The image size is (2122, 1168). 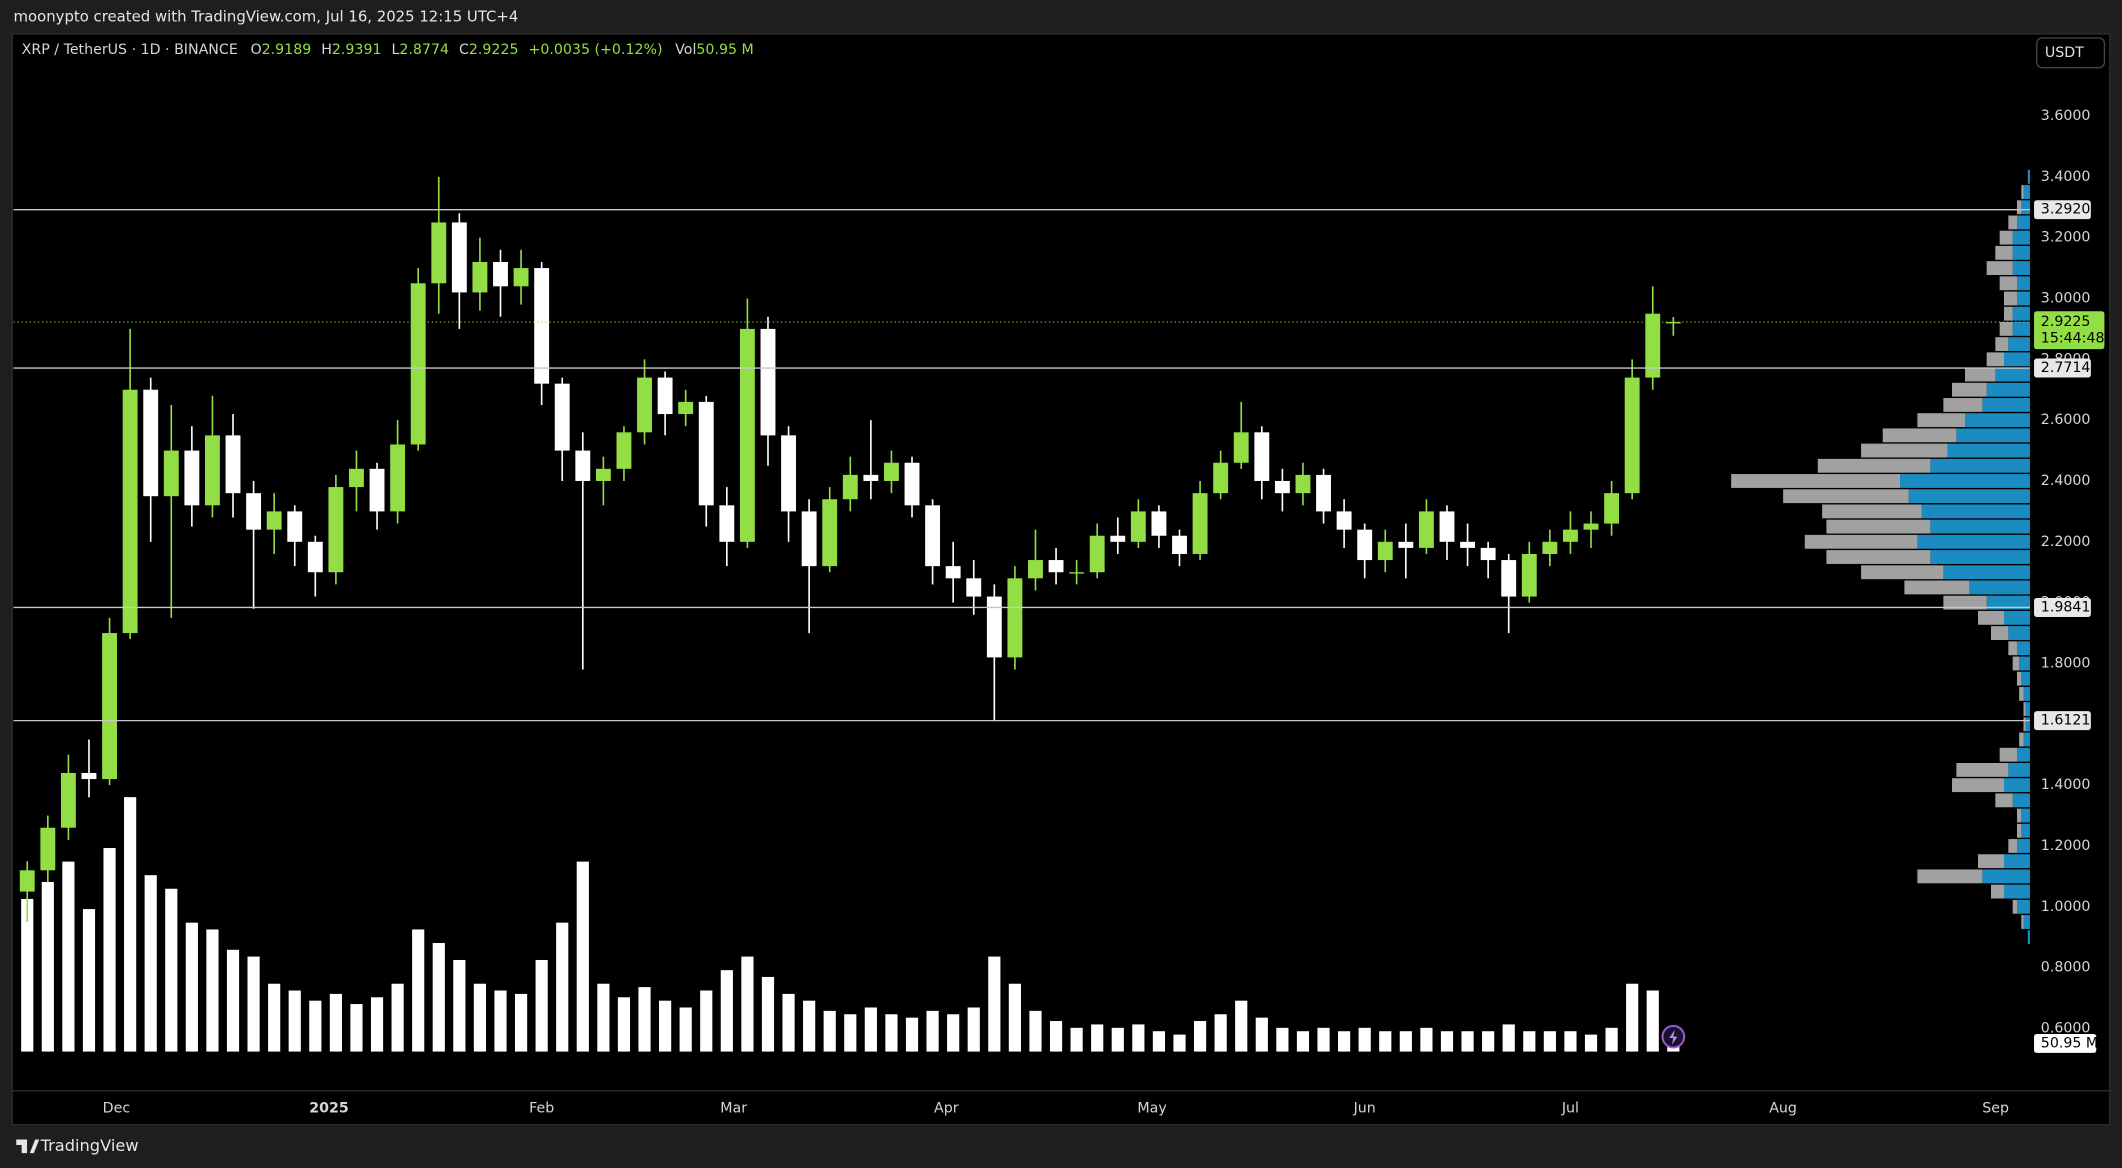 What do you see at coordinates (357, 50) in the screenshot?
I see `legend-h-value: 2.9391` at bounding box center [357, 50].